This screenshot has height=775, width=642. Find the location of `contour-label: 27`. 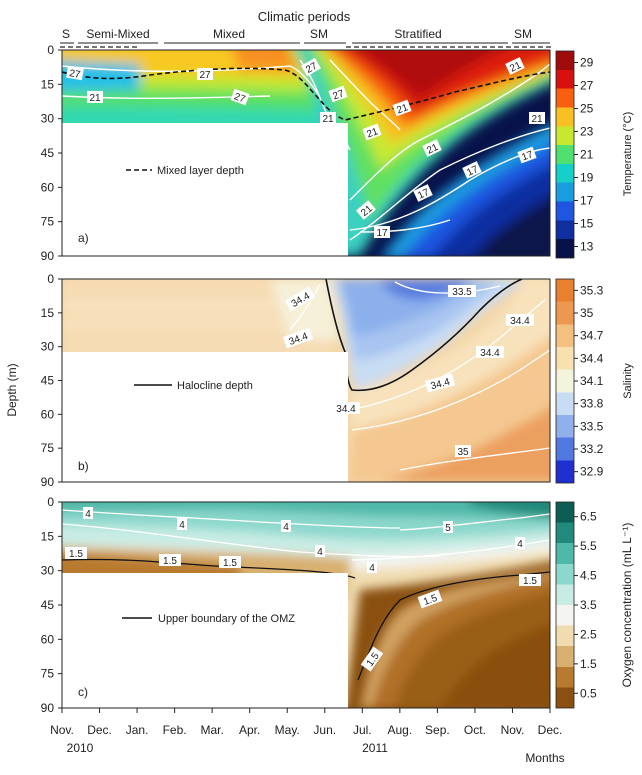

contour-label: 27 is located at coordinates (75, 73).